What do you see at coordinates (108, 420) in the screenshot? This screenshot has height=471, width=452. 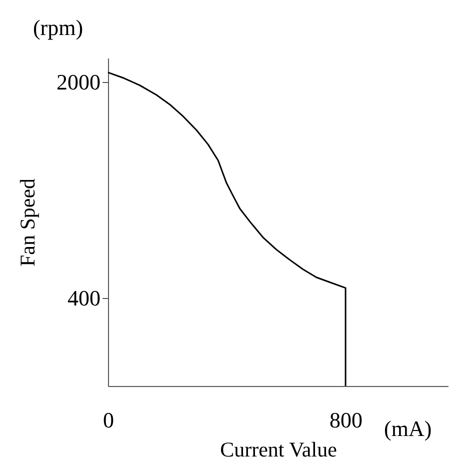 I see `x-tick-label: 0` at bounding box center [108, 420].